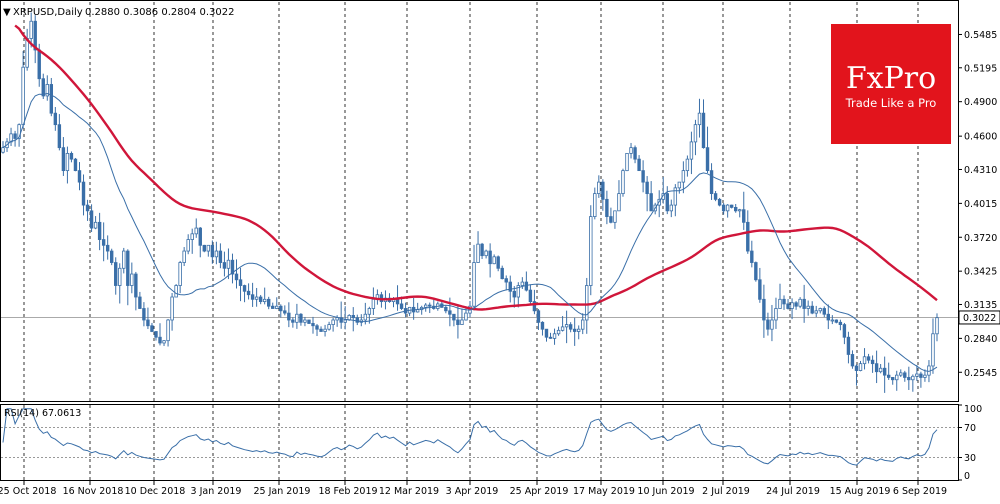  I want to click on rsi-tick-label: 30, so click(970, 458).